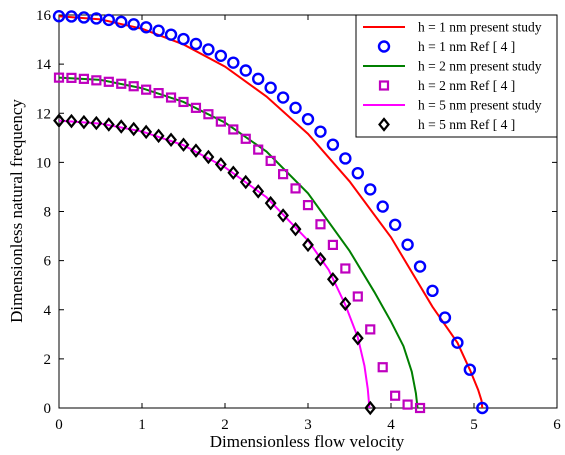 The height and width of the screenshot is (455, 565). Describe the element at coordinates (43, 163) in the screenshot. I see `y-tick-label: 10` at that location.